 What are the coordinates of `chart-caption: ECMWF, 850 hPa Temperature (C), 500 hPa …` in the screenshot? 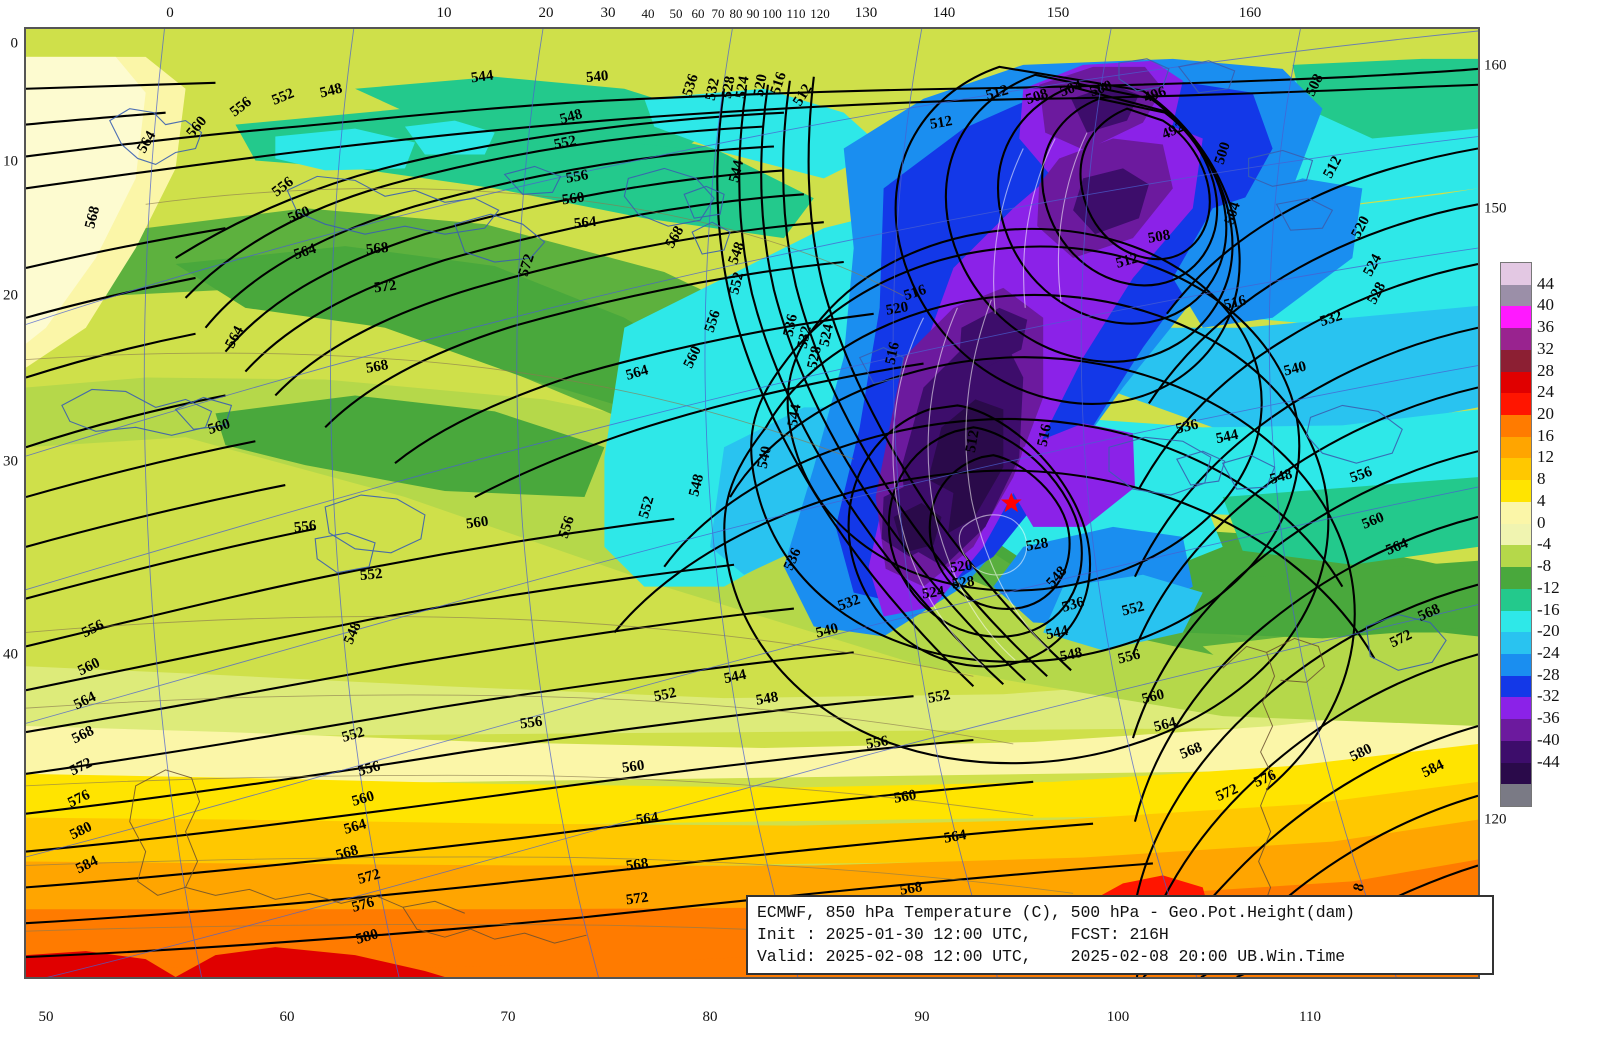 It's located at (1120, 935).